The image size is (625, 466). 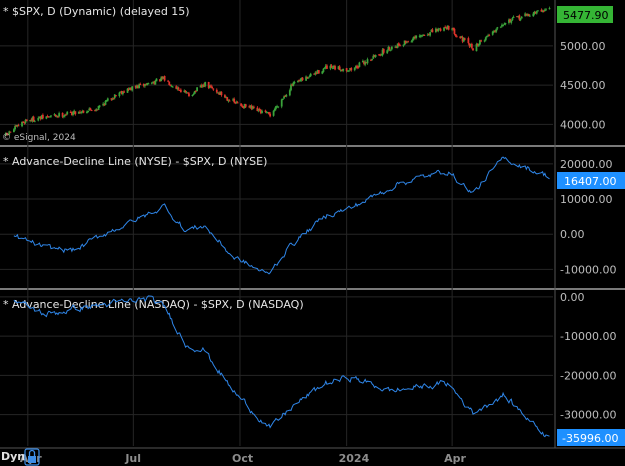 I want to click on y-tick-label: -20000.00, so click(x=588, y=375).